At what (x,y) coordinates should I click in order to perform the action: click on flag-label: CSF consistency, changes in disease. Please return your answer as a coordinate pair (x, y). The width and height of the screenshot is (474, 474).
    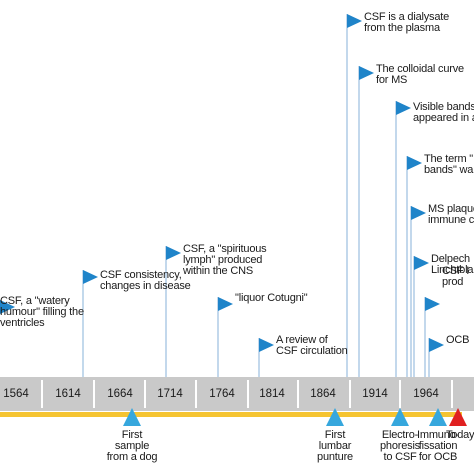
    Looking at the image, I should click on (145, 280).